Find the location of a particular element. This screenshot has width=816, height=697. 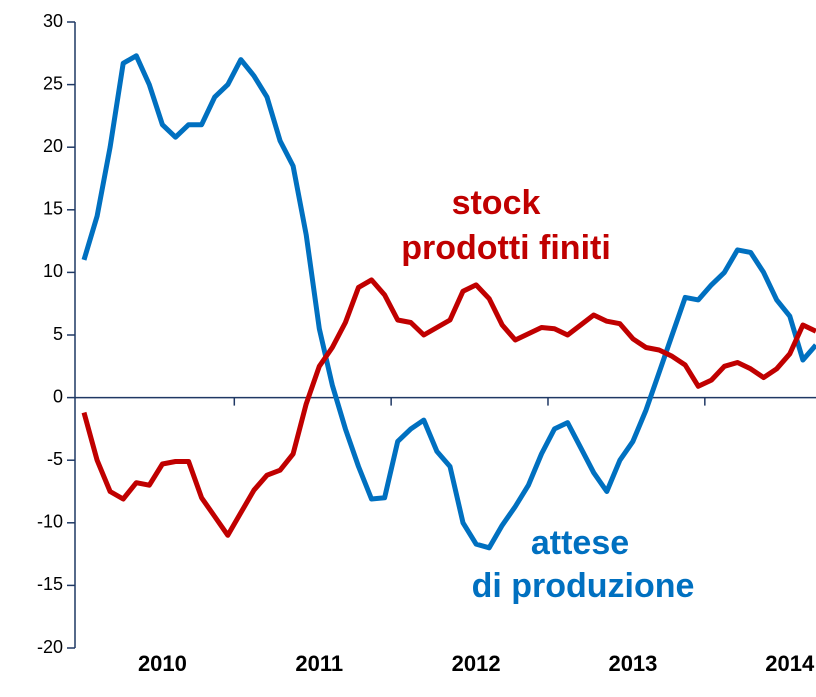

x-tick-label: 2014 is located at coordinates (790, 663).